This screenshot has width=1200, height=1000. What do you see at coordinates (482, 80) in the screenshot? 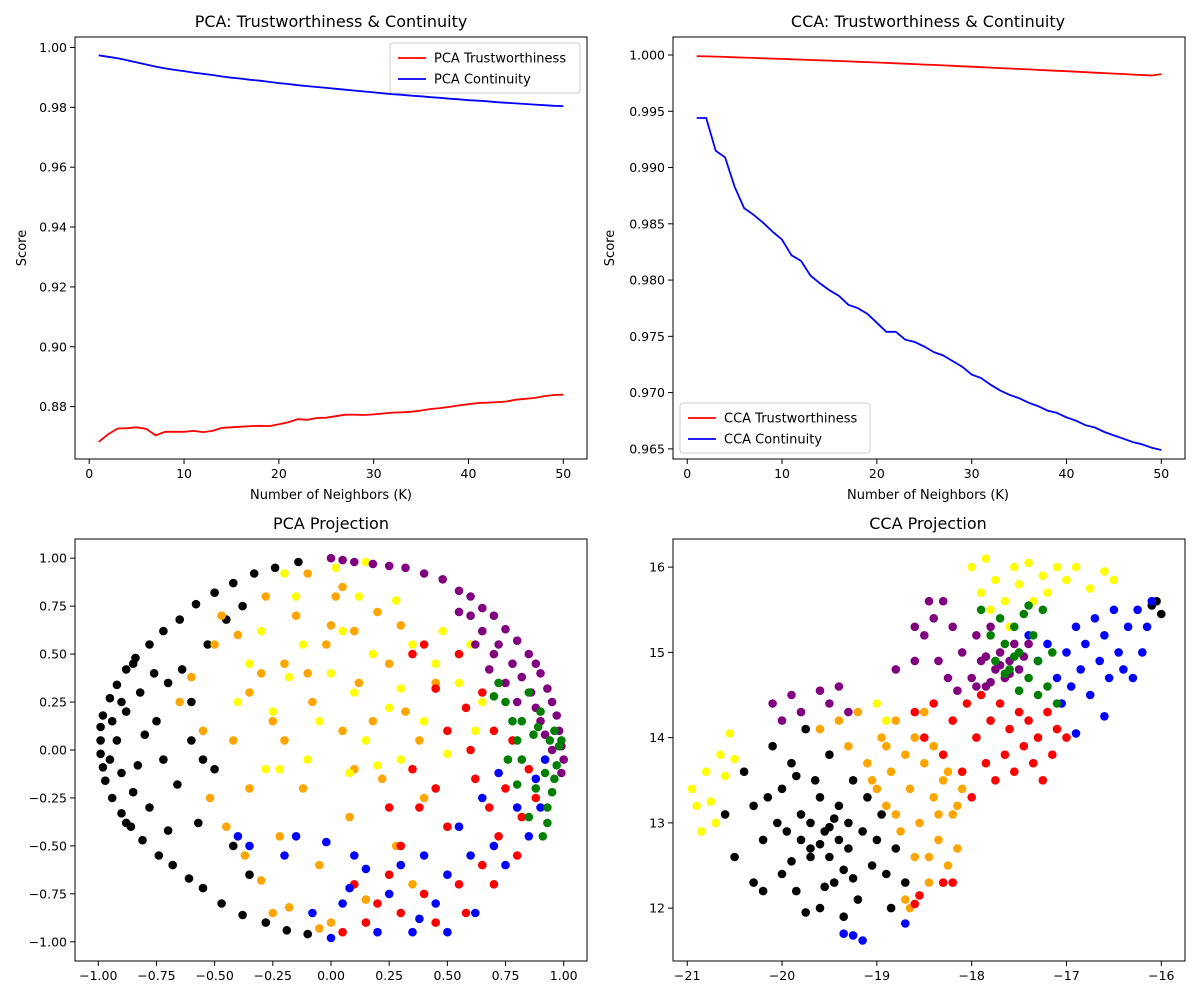
I see `legend-label: PCA Continuity` at bounding box center [482, 80].